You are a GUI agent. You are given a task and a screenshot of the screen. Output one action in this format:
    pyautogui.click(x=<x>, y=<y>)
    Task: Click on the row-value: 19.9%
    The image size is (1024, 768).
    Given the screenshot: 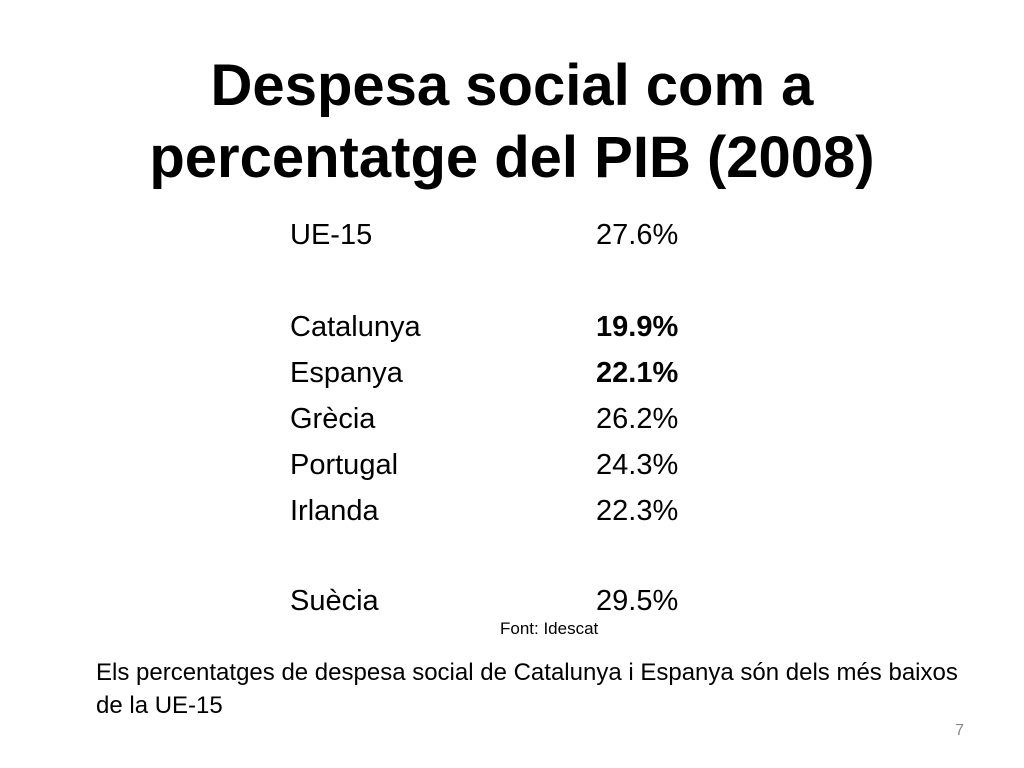 What is the action you would take?
    pyautogui.click(x=637, y=327)
    